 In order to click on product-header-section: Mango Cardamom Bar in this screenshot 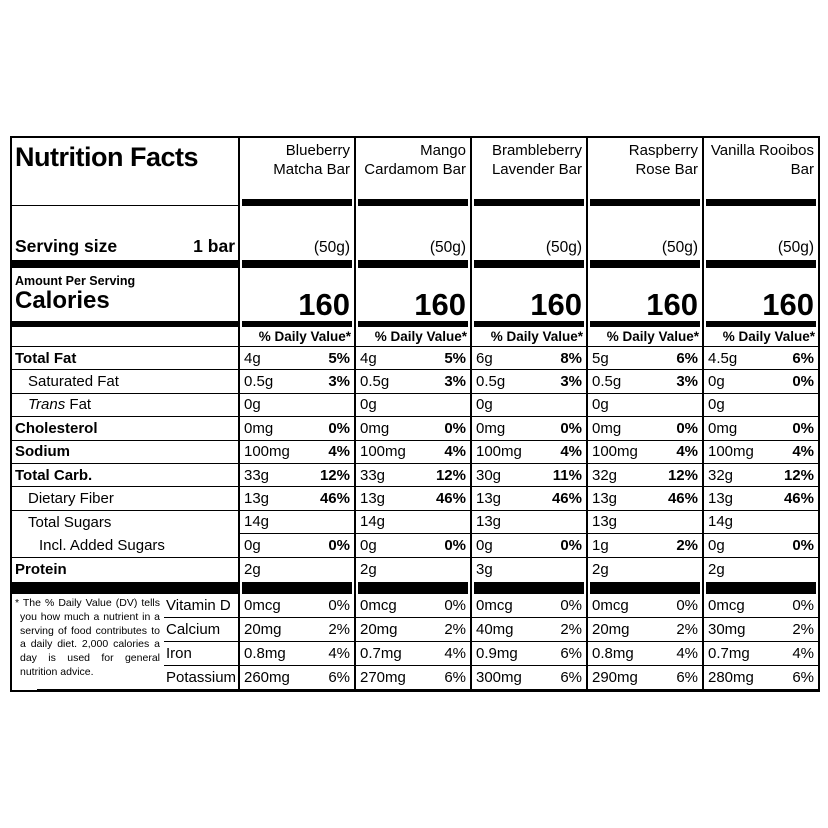, I will do `click(413, 172)`.